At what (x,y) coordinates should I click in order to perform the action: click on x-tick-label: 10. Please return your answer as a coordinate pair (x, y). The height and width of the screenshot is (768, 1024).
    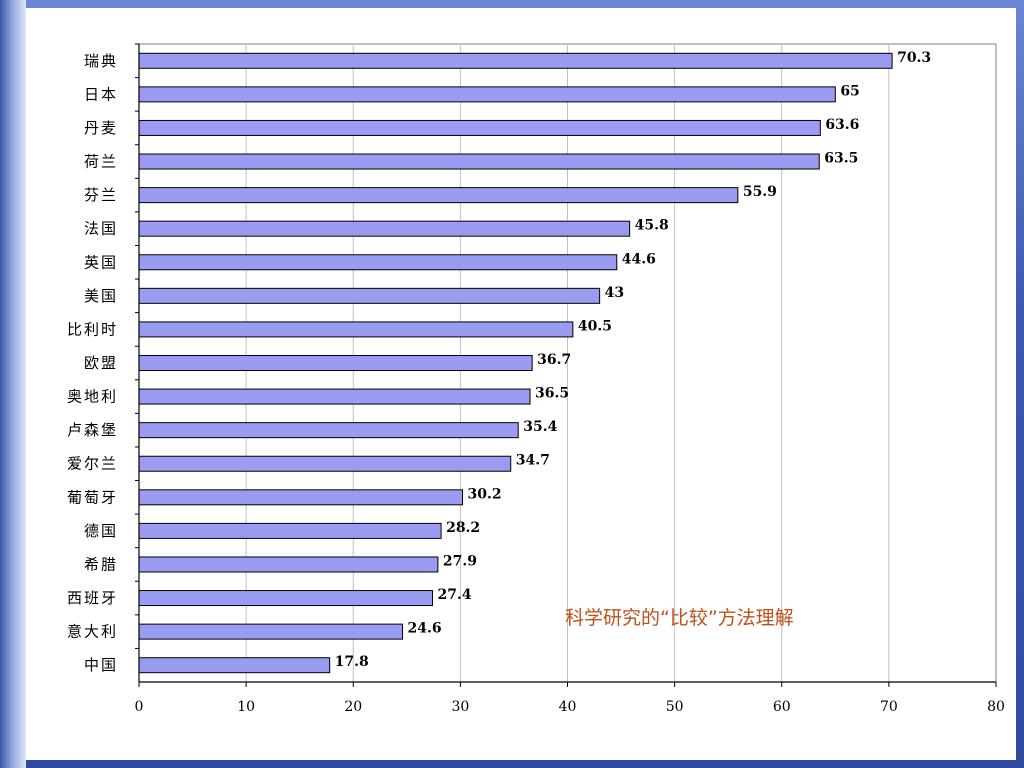
    Looking at the image, I should click on (246, 707).